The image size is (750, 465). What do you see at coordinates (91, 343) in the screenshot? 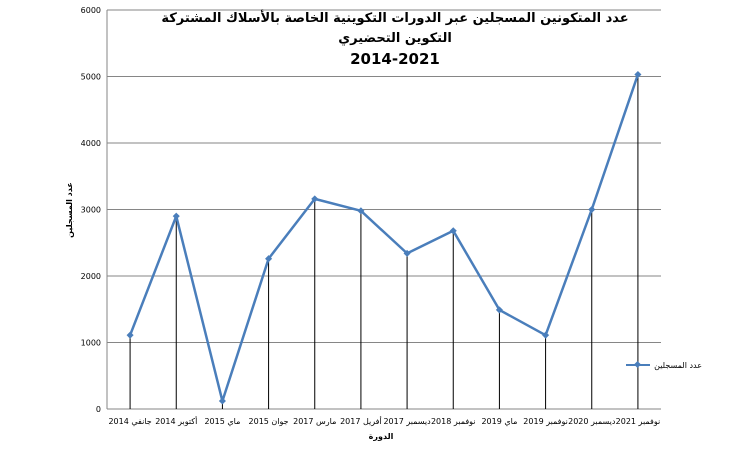
I see `y-tick-label: 1000` at bounding box center [91, 343].